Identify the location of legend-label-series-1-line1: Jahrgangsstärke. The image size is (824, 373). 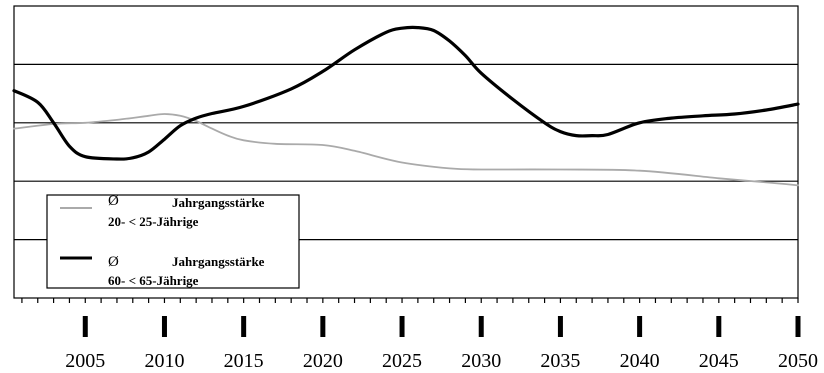
(218, 202).